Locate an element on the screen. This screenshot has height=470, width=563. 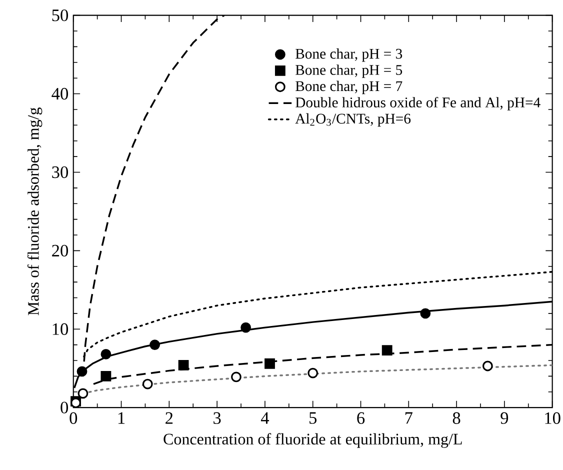
legend-label: Bone char, pH = 3 is located at coordinates (349, 55).